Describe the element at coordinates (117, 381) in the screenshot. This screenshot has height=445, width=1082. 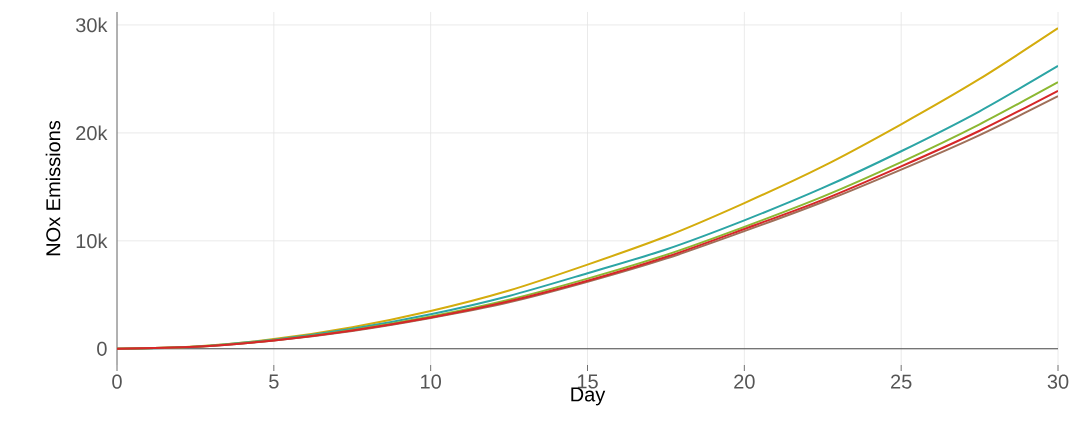
I see `x-tick-label: 0` at that location.